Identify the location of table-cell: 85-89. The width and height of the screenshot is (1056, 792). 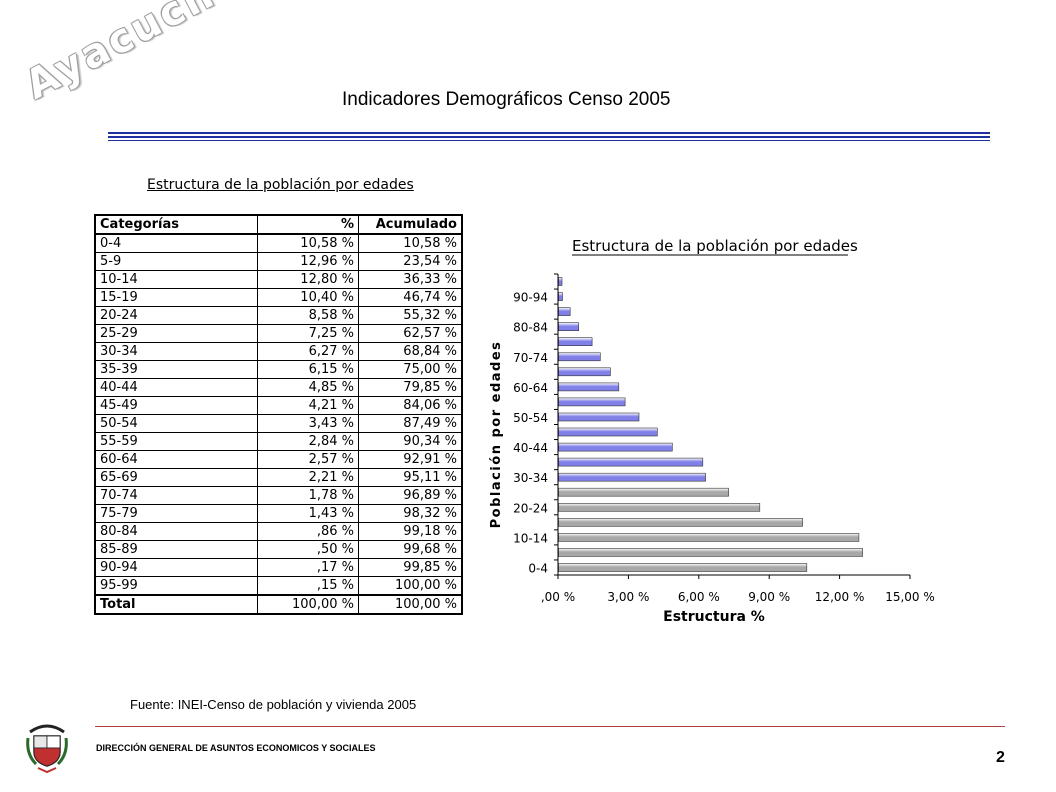
(176, 549).